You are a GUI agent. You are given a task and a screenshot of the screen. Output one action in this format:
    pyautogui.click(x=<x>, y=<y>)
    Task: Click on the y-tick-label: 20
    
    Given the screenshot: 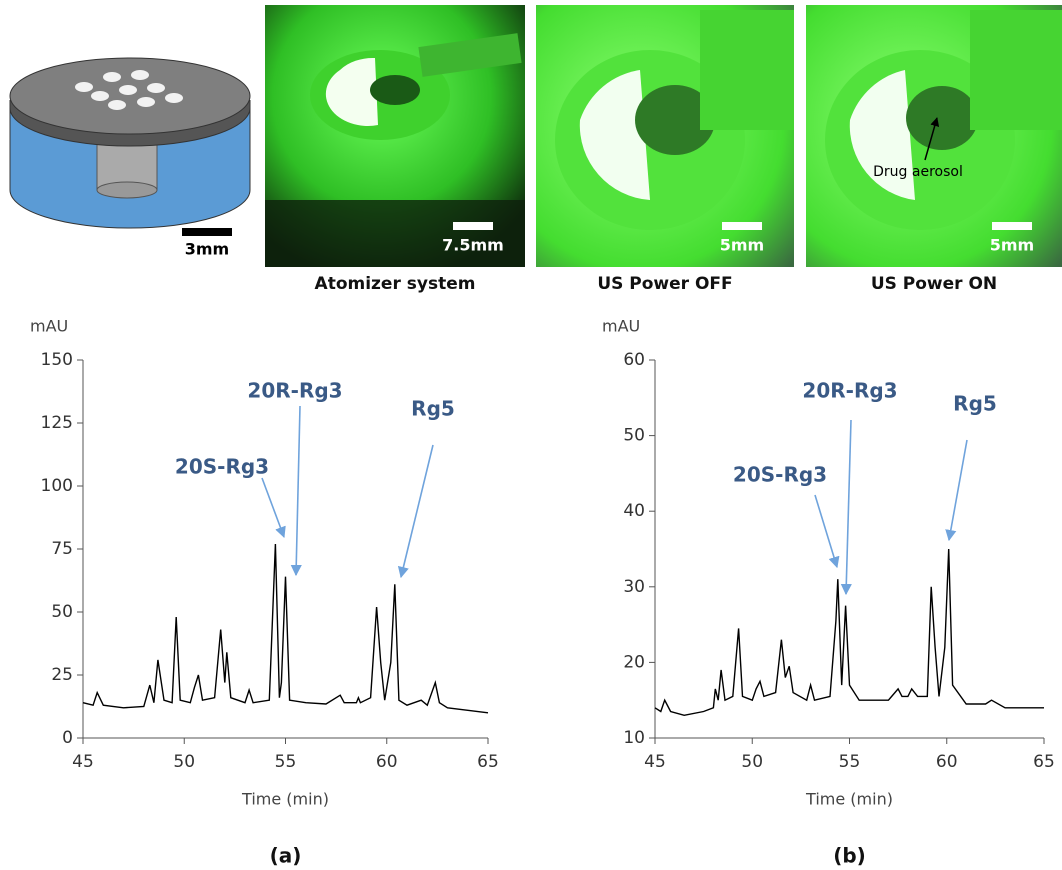 What is the action you would take?
    pyautogui.click(x=634, y=662)
    